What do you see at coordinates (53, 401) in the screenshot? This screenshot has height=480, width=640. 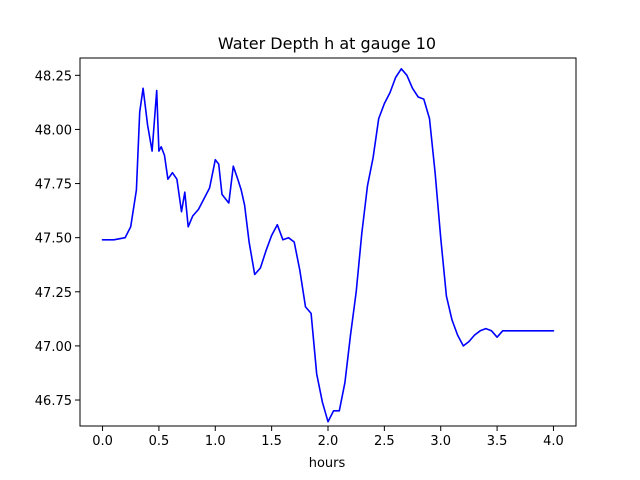 I see `y-tick-label: 46.75` at bounding box center [53, 401].